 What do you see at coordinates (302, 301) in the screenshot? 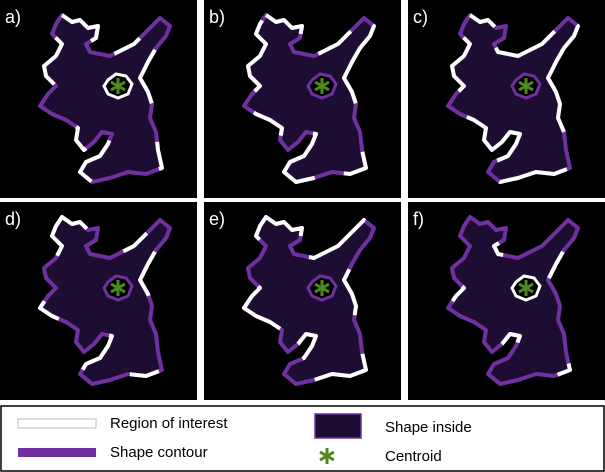
I see `panel: e)` at bounding box center [302, 301].